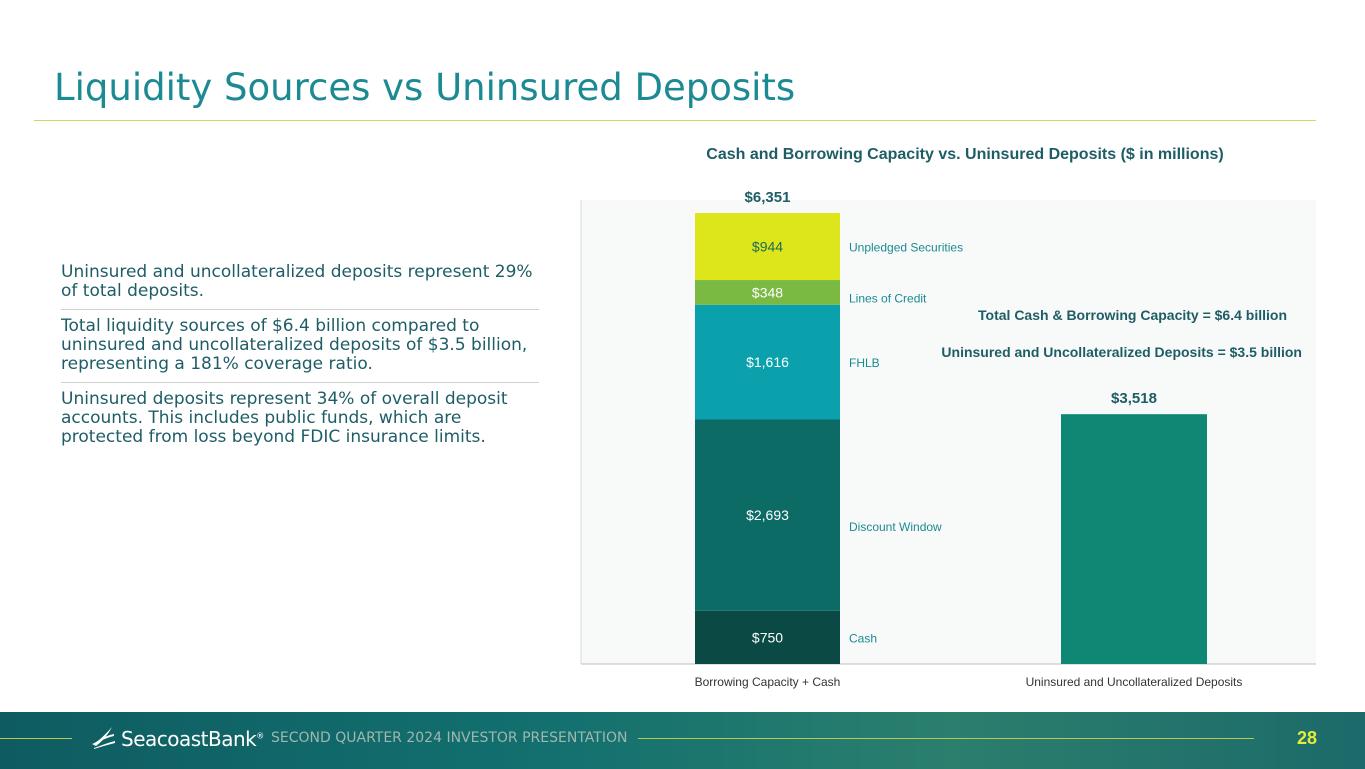 The width and height of the screenshot is (1365, 769). I want to click on bar-segment-fhlb, so click(767, 362).